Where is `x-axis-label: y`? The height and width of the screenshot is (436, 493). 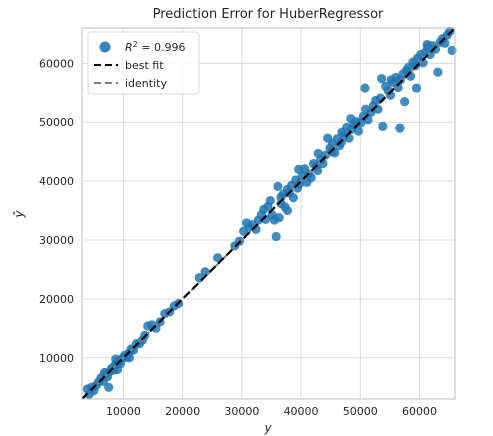
x-axis-label: y is located at coordinates (267, 428).